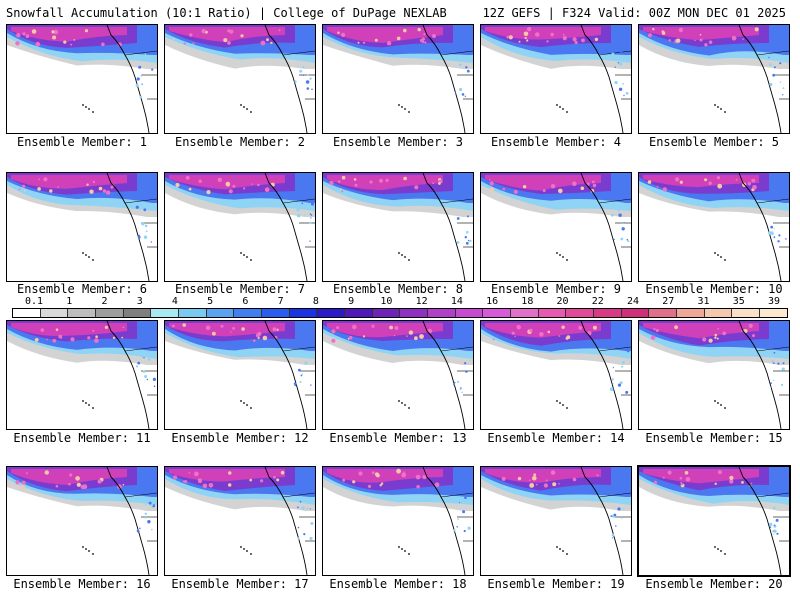 This screenshot has width=800, height=600. I want to click on ensemble-member-label: Ensemble Member: 2, so click(240, 142).